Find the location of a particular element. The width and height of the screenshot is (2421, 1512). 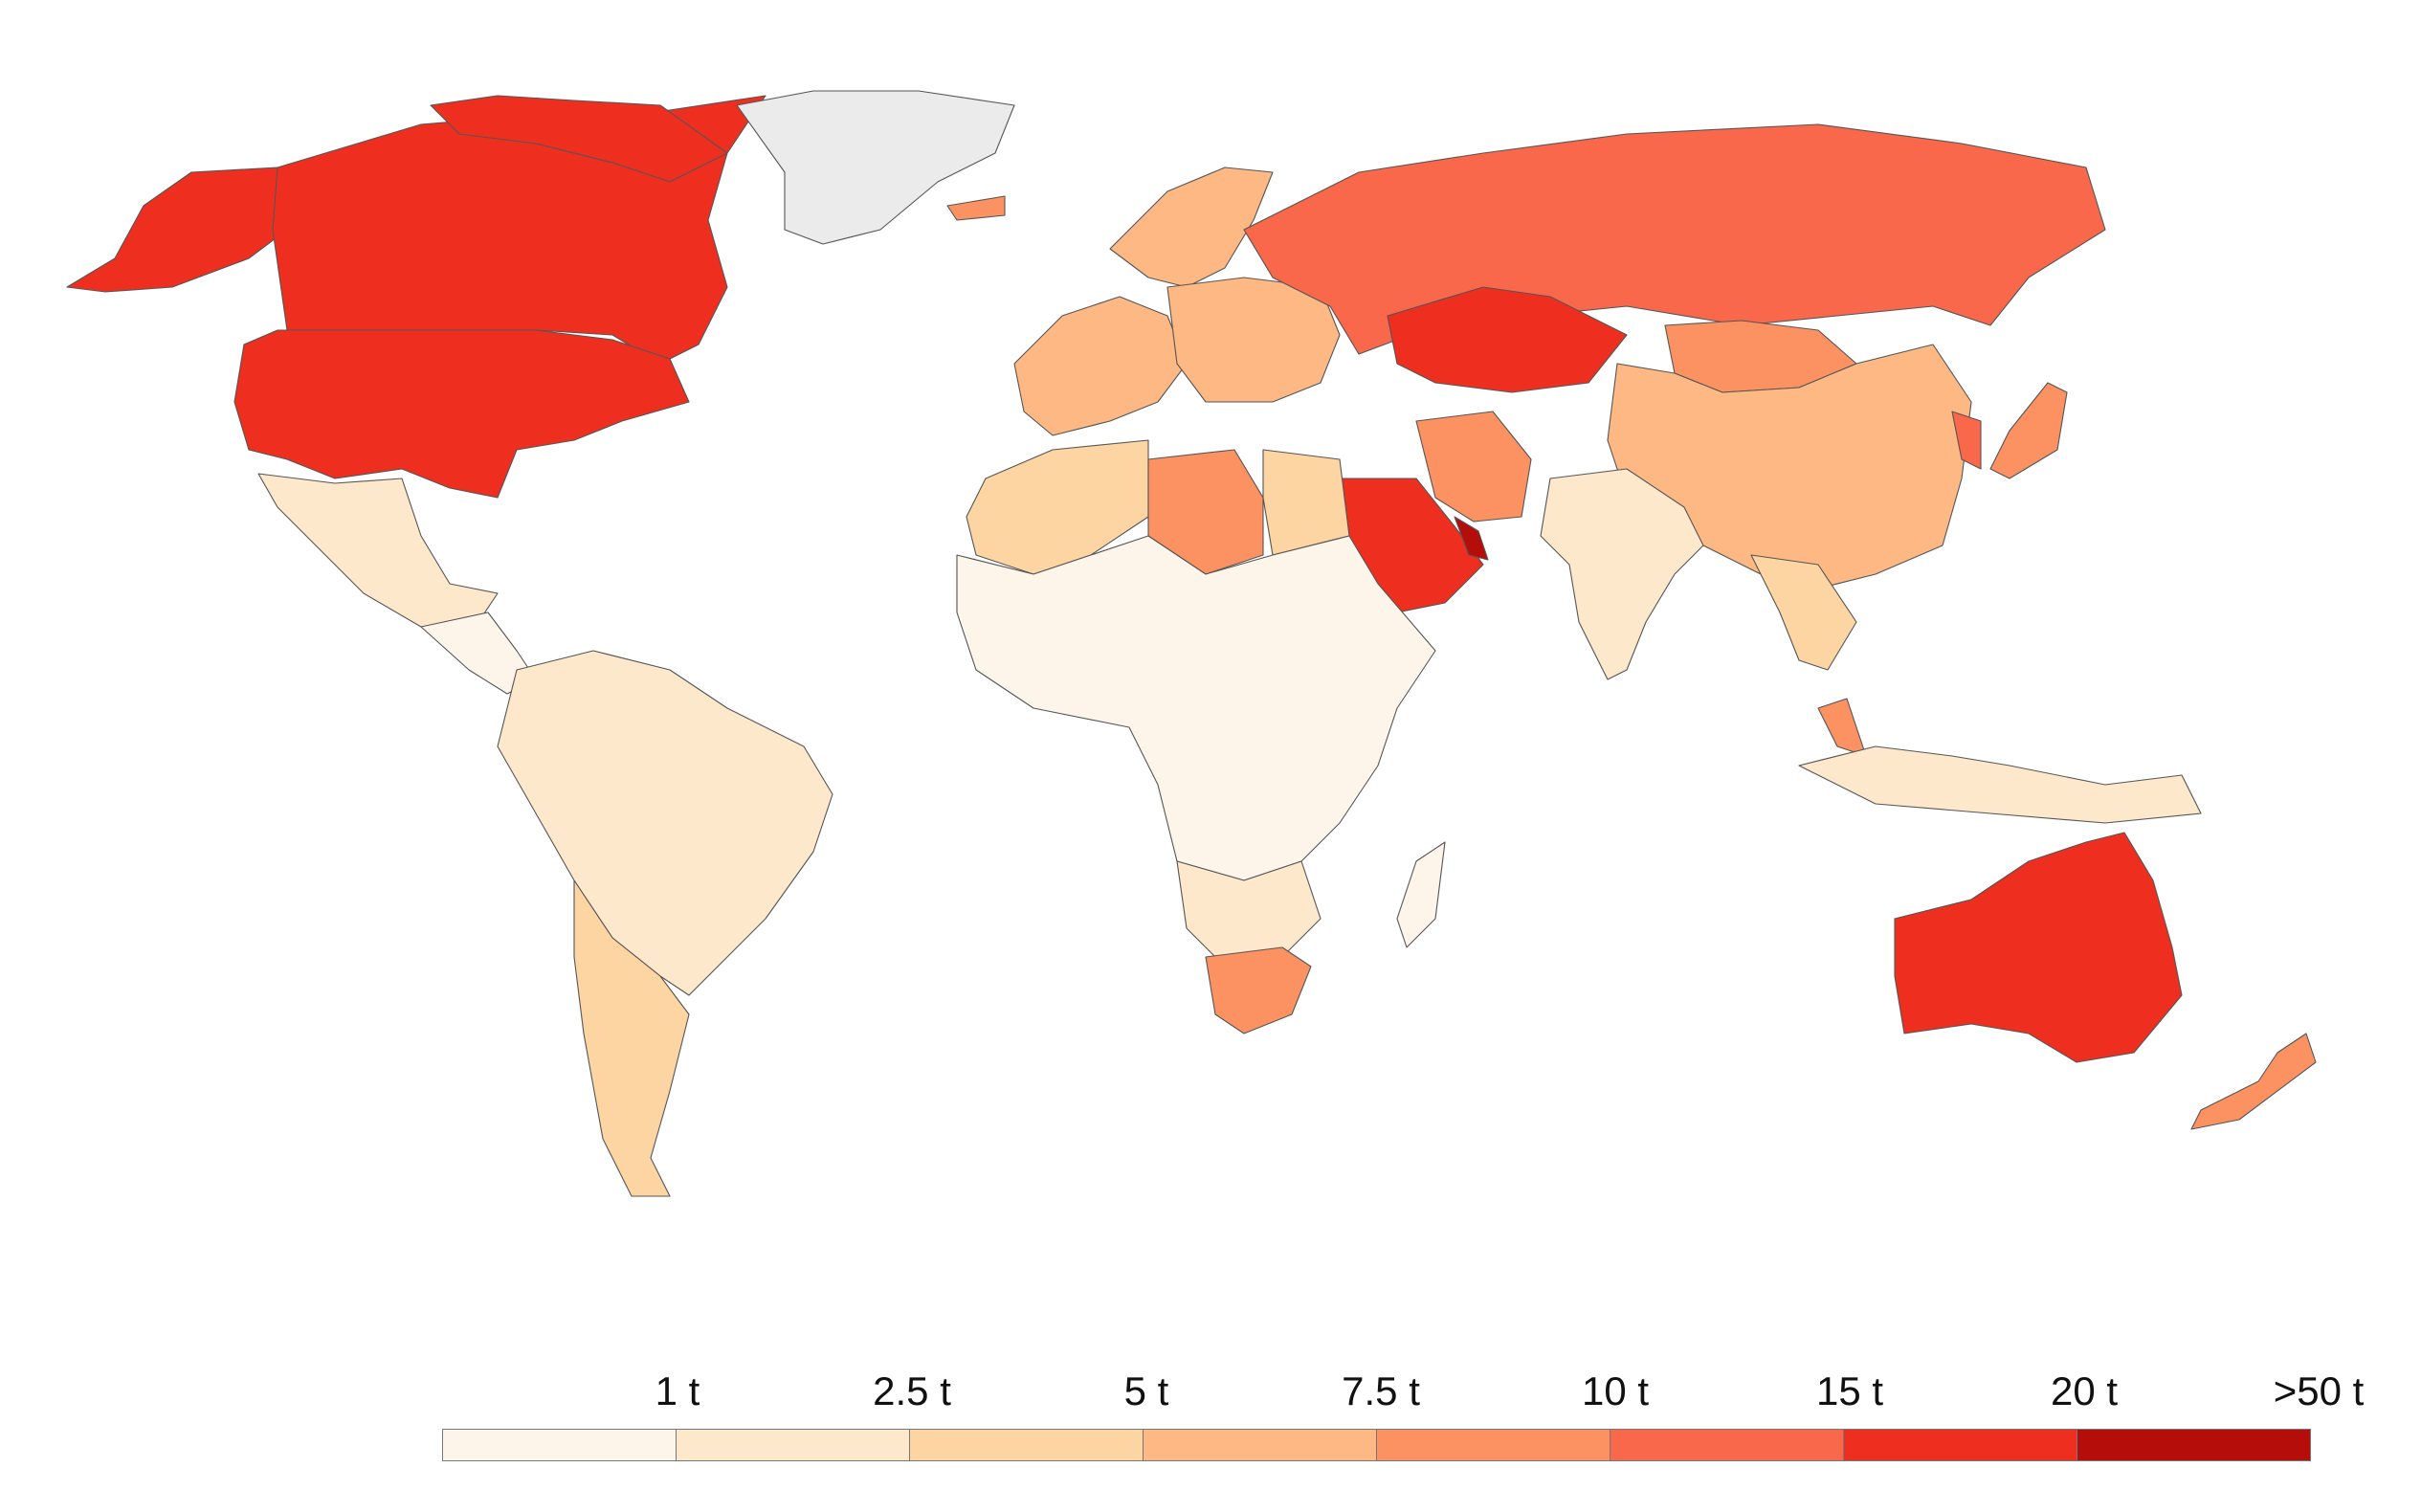

legend-label-3: 5 t is located at coordinates (1146, 1390).